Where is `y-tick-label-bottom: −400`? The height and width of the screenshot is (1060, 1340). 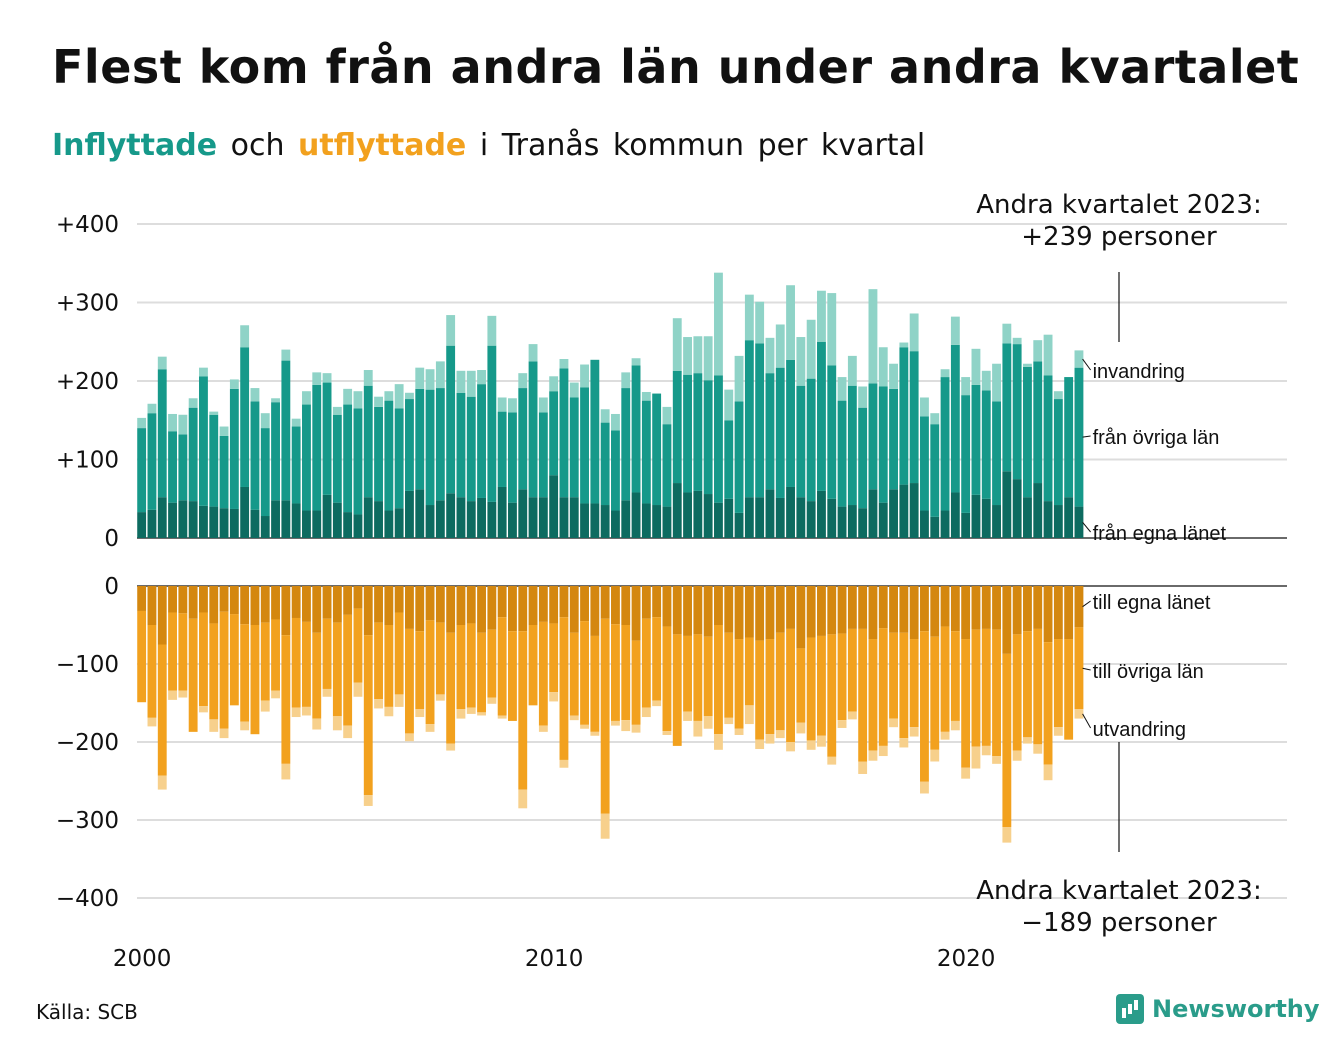 y-tick-label-bottom: −400 is located at coordinates (87, 899).